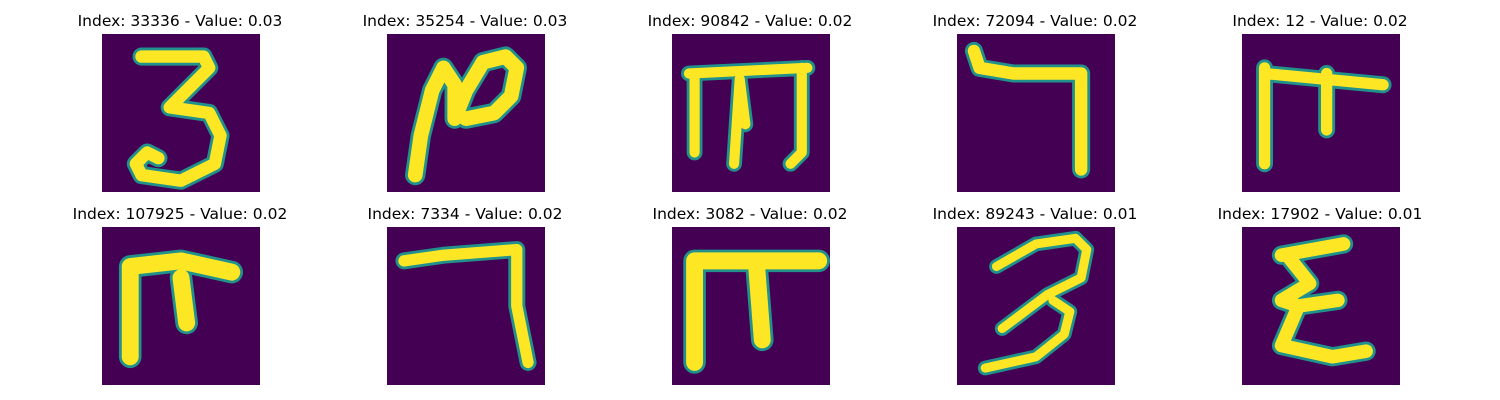 This screenshot has width=1500, height=400. What do you see at coordinates (465, 214) in the screenshot?
I see `panel-title: Index: 7334 - Value: 0.02` at bounding box center [465, 214].